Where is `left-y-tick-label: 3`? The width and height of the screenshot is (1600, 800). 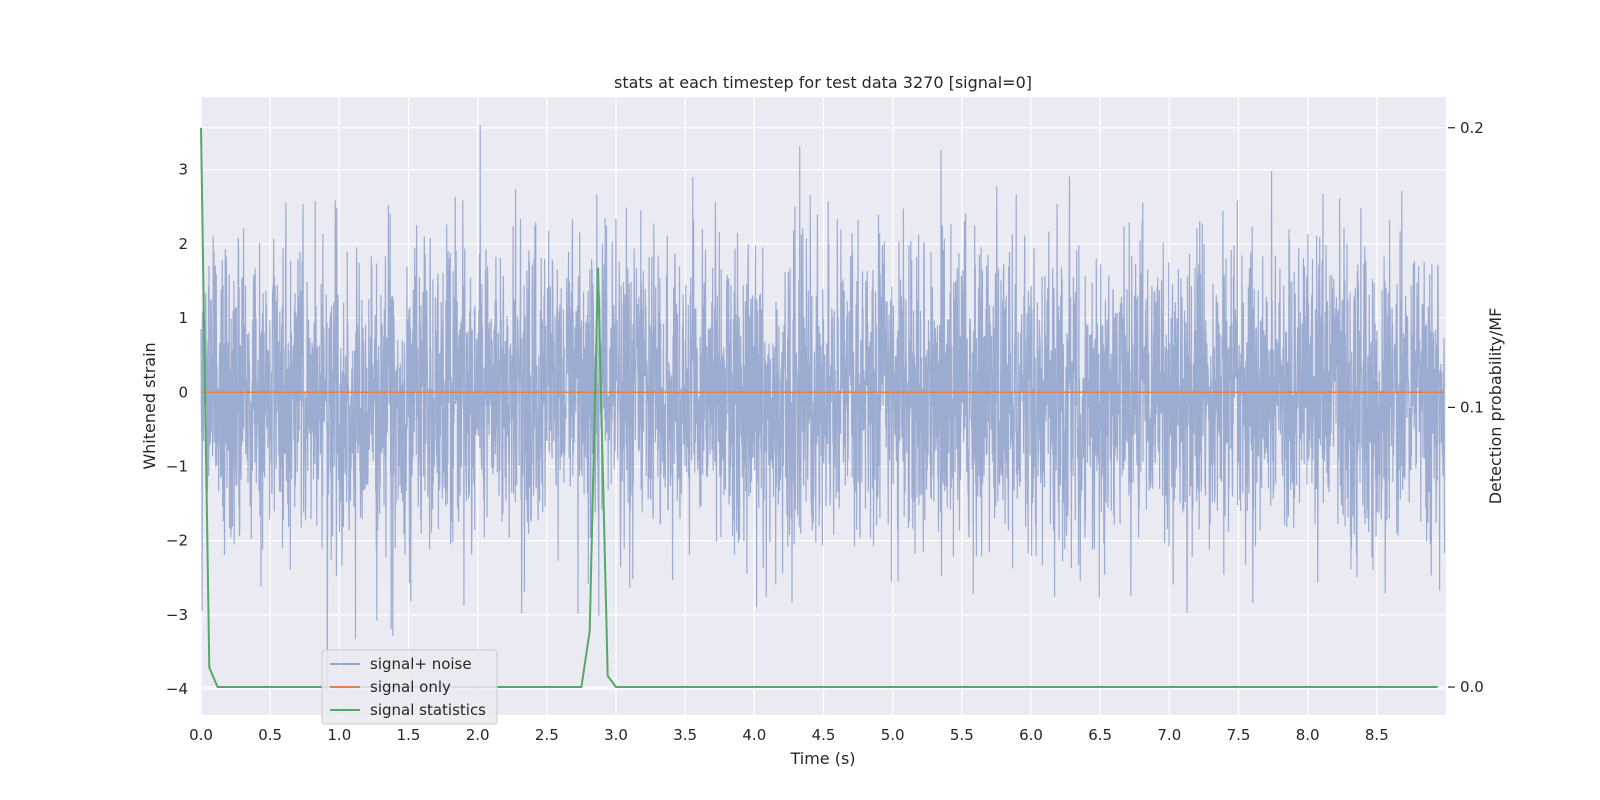
left-y-tick-label: 3 is located at coordinates (183, 170).